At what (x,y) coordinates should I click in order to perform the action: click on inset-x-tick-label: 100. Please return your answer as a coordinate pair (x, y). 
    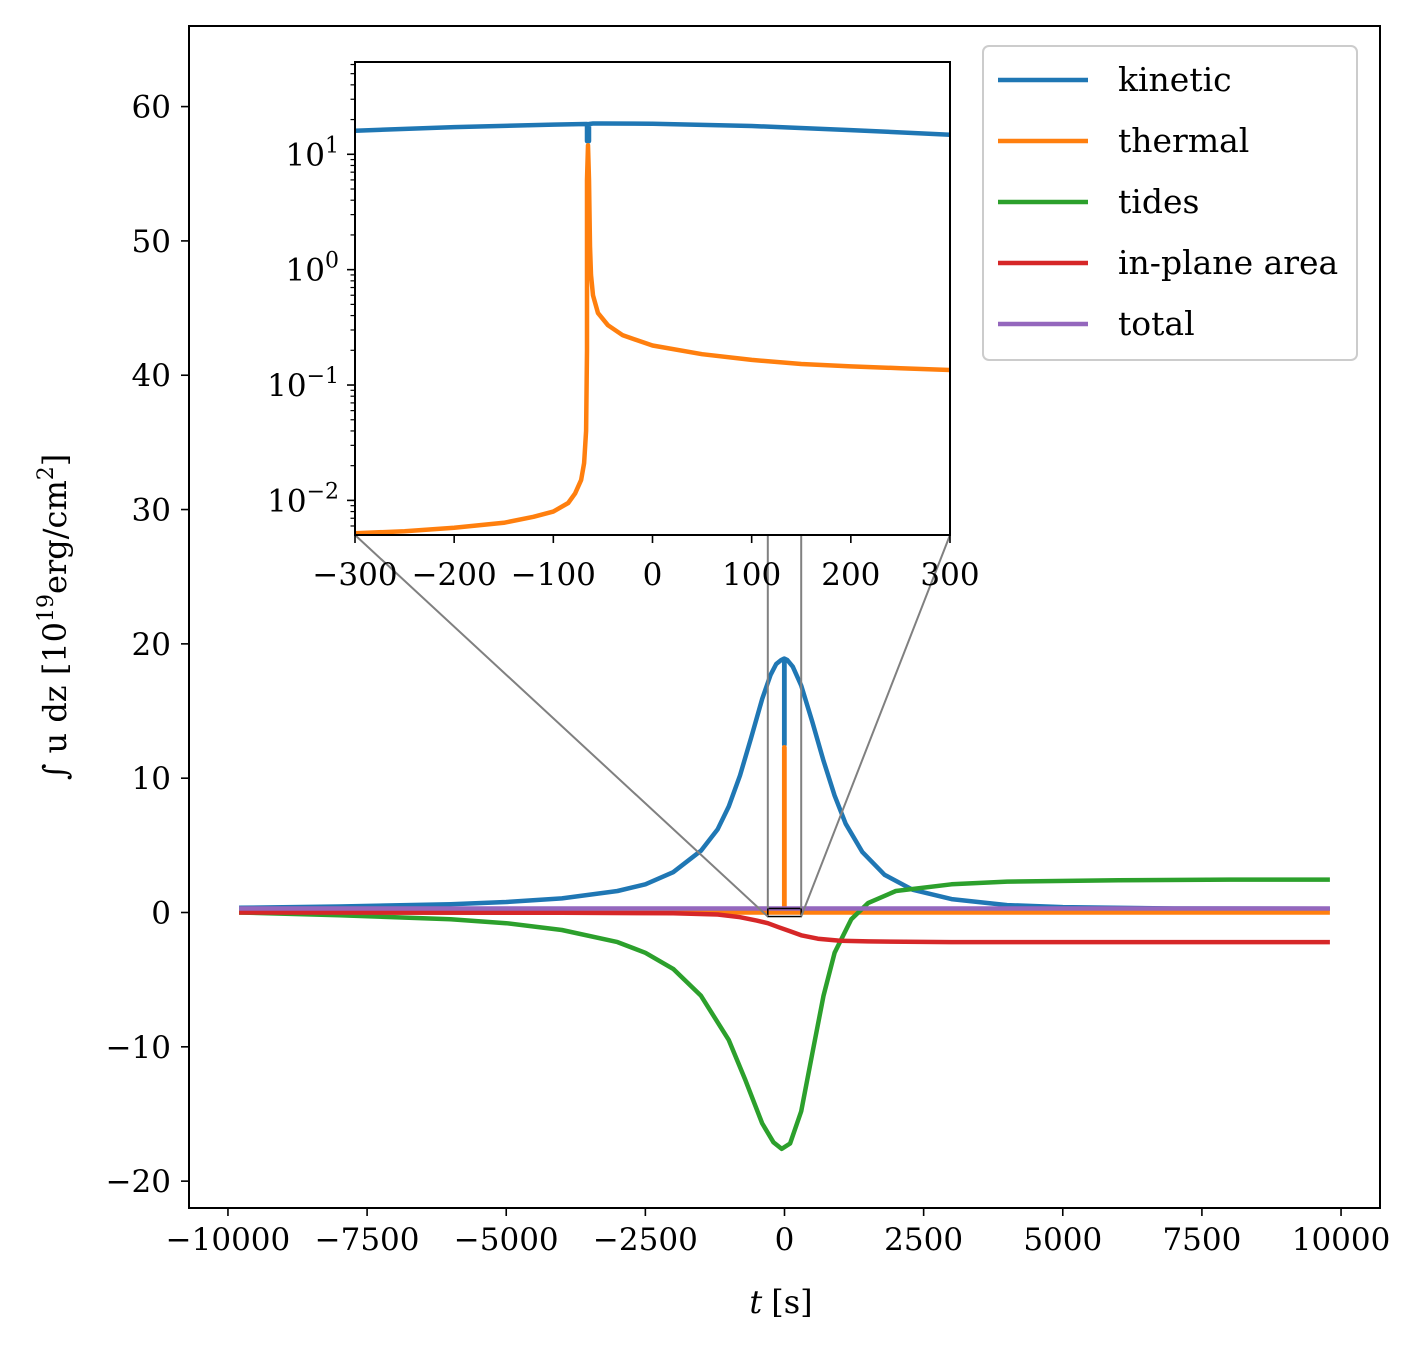
    Looking at the image, I should click on (751, 575).